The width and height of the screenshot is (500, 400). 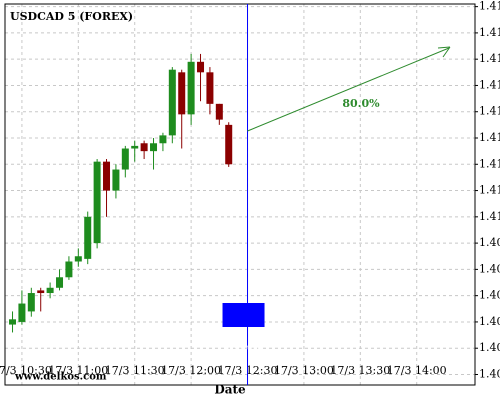 I want to click on y-tick-label: 1.4062, so click(x=489, y=321).